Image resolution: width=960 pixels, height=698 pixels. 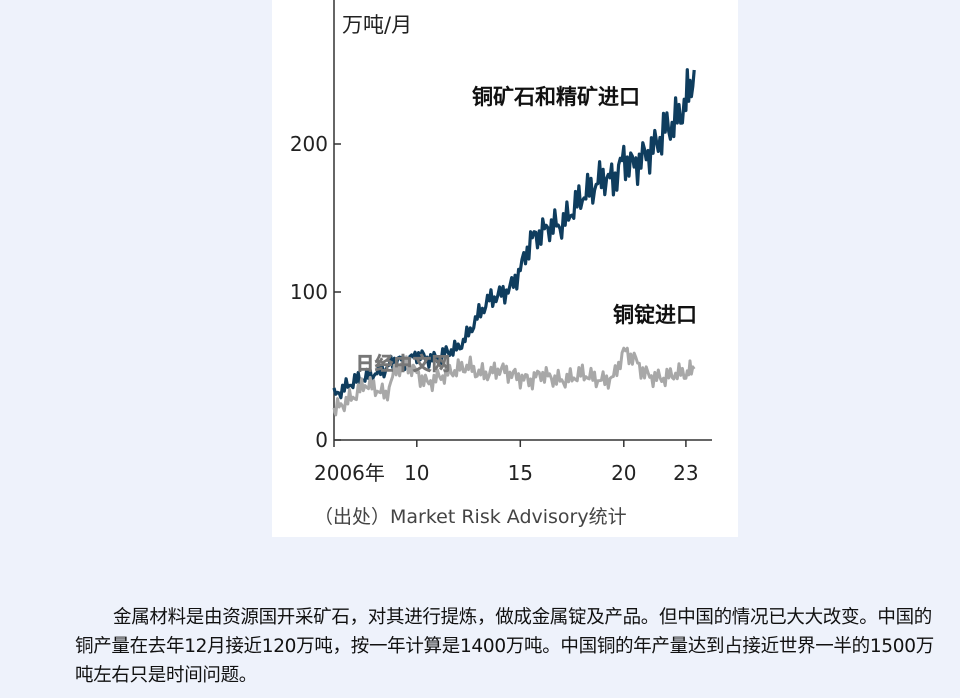 I want to click on series-label: 铜矿石和精矿进口, so click(x=556, y=97).